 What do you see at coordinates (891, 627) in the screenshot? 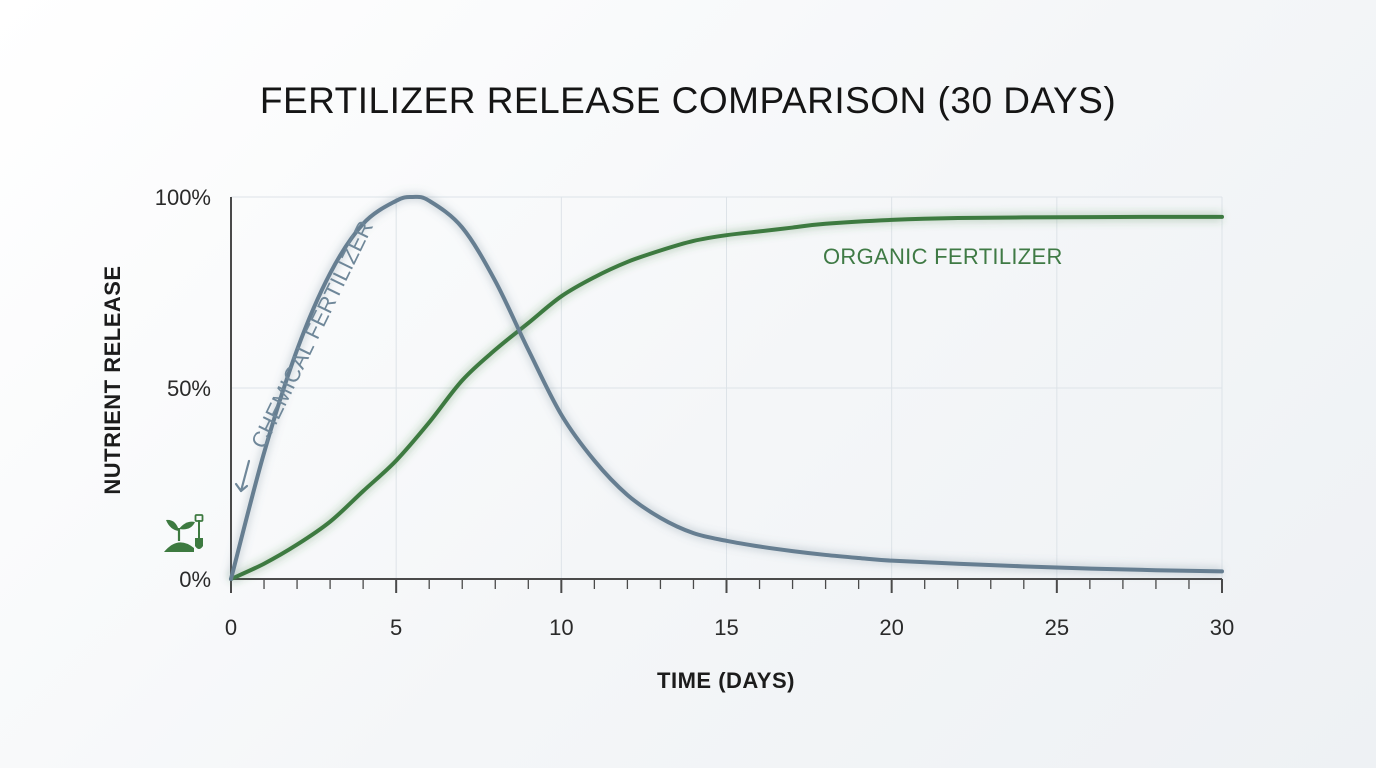
I see `x-tick-label: 20` at bounding box center [891, 627].